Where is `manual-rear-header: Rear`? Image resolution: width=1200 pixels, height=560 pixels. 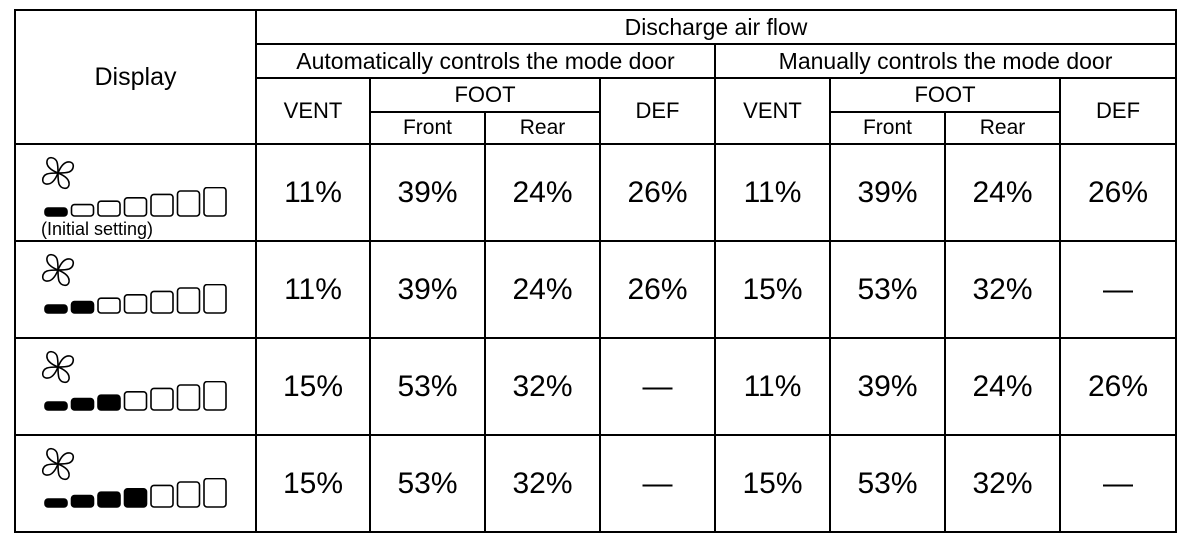
manual-rear-header: Rear is located at coordinates (1002, 128).